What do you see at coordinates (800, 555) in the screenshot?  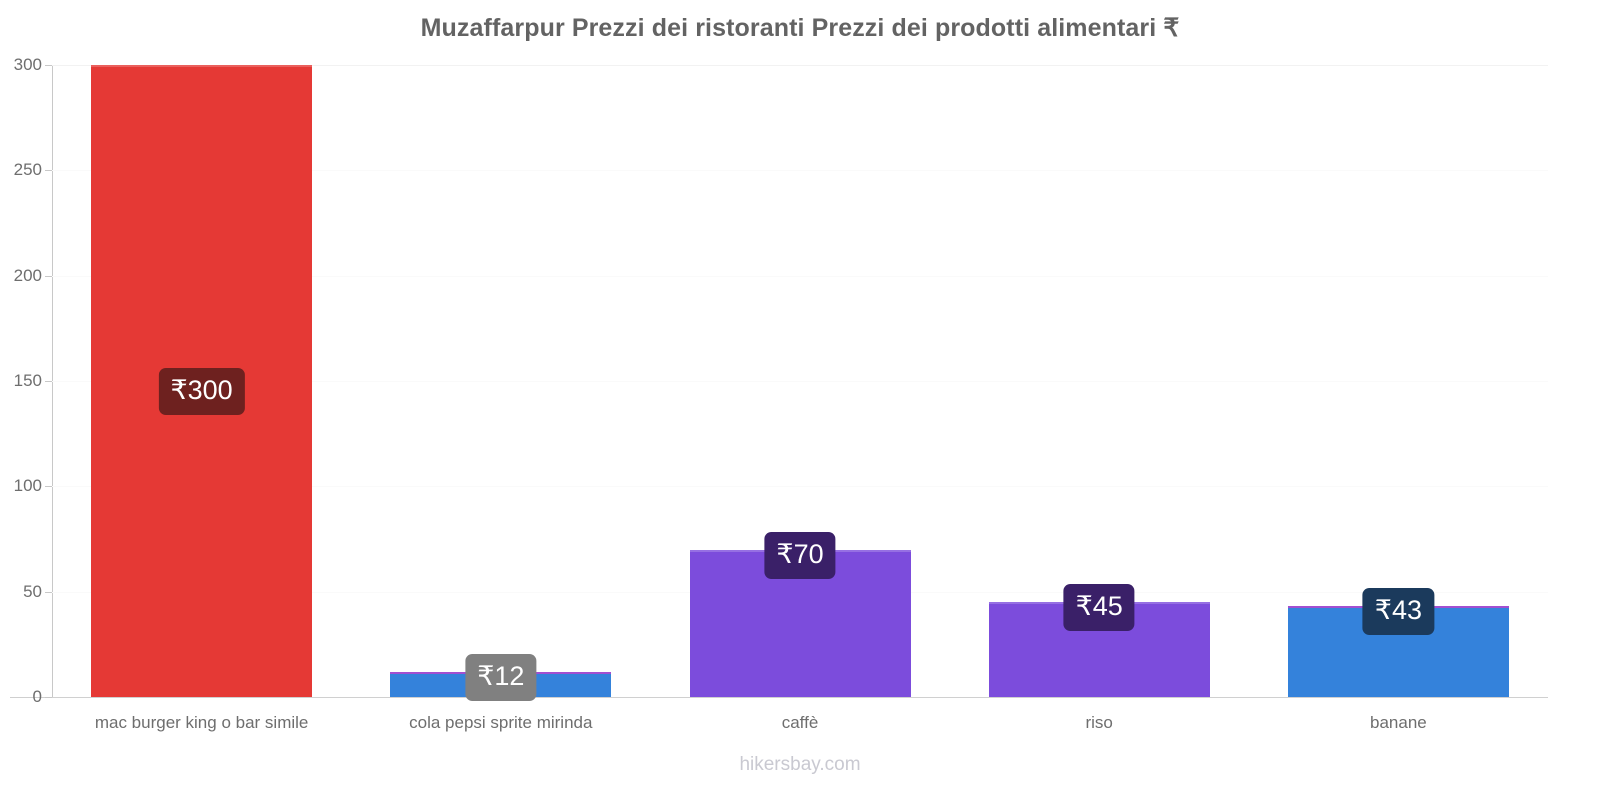 I see `bar-value-label: ₹70` at bounding box center [800, 555].